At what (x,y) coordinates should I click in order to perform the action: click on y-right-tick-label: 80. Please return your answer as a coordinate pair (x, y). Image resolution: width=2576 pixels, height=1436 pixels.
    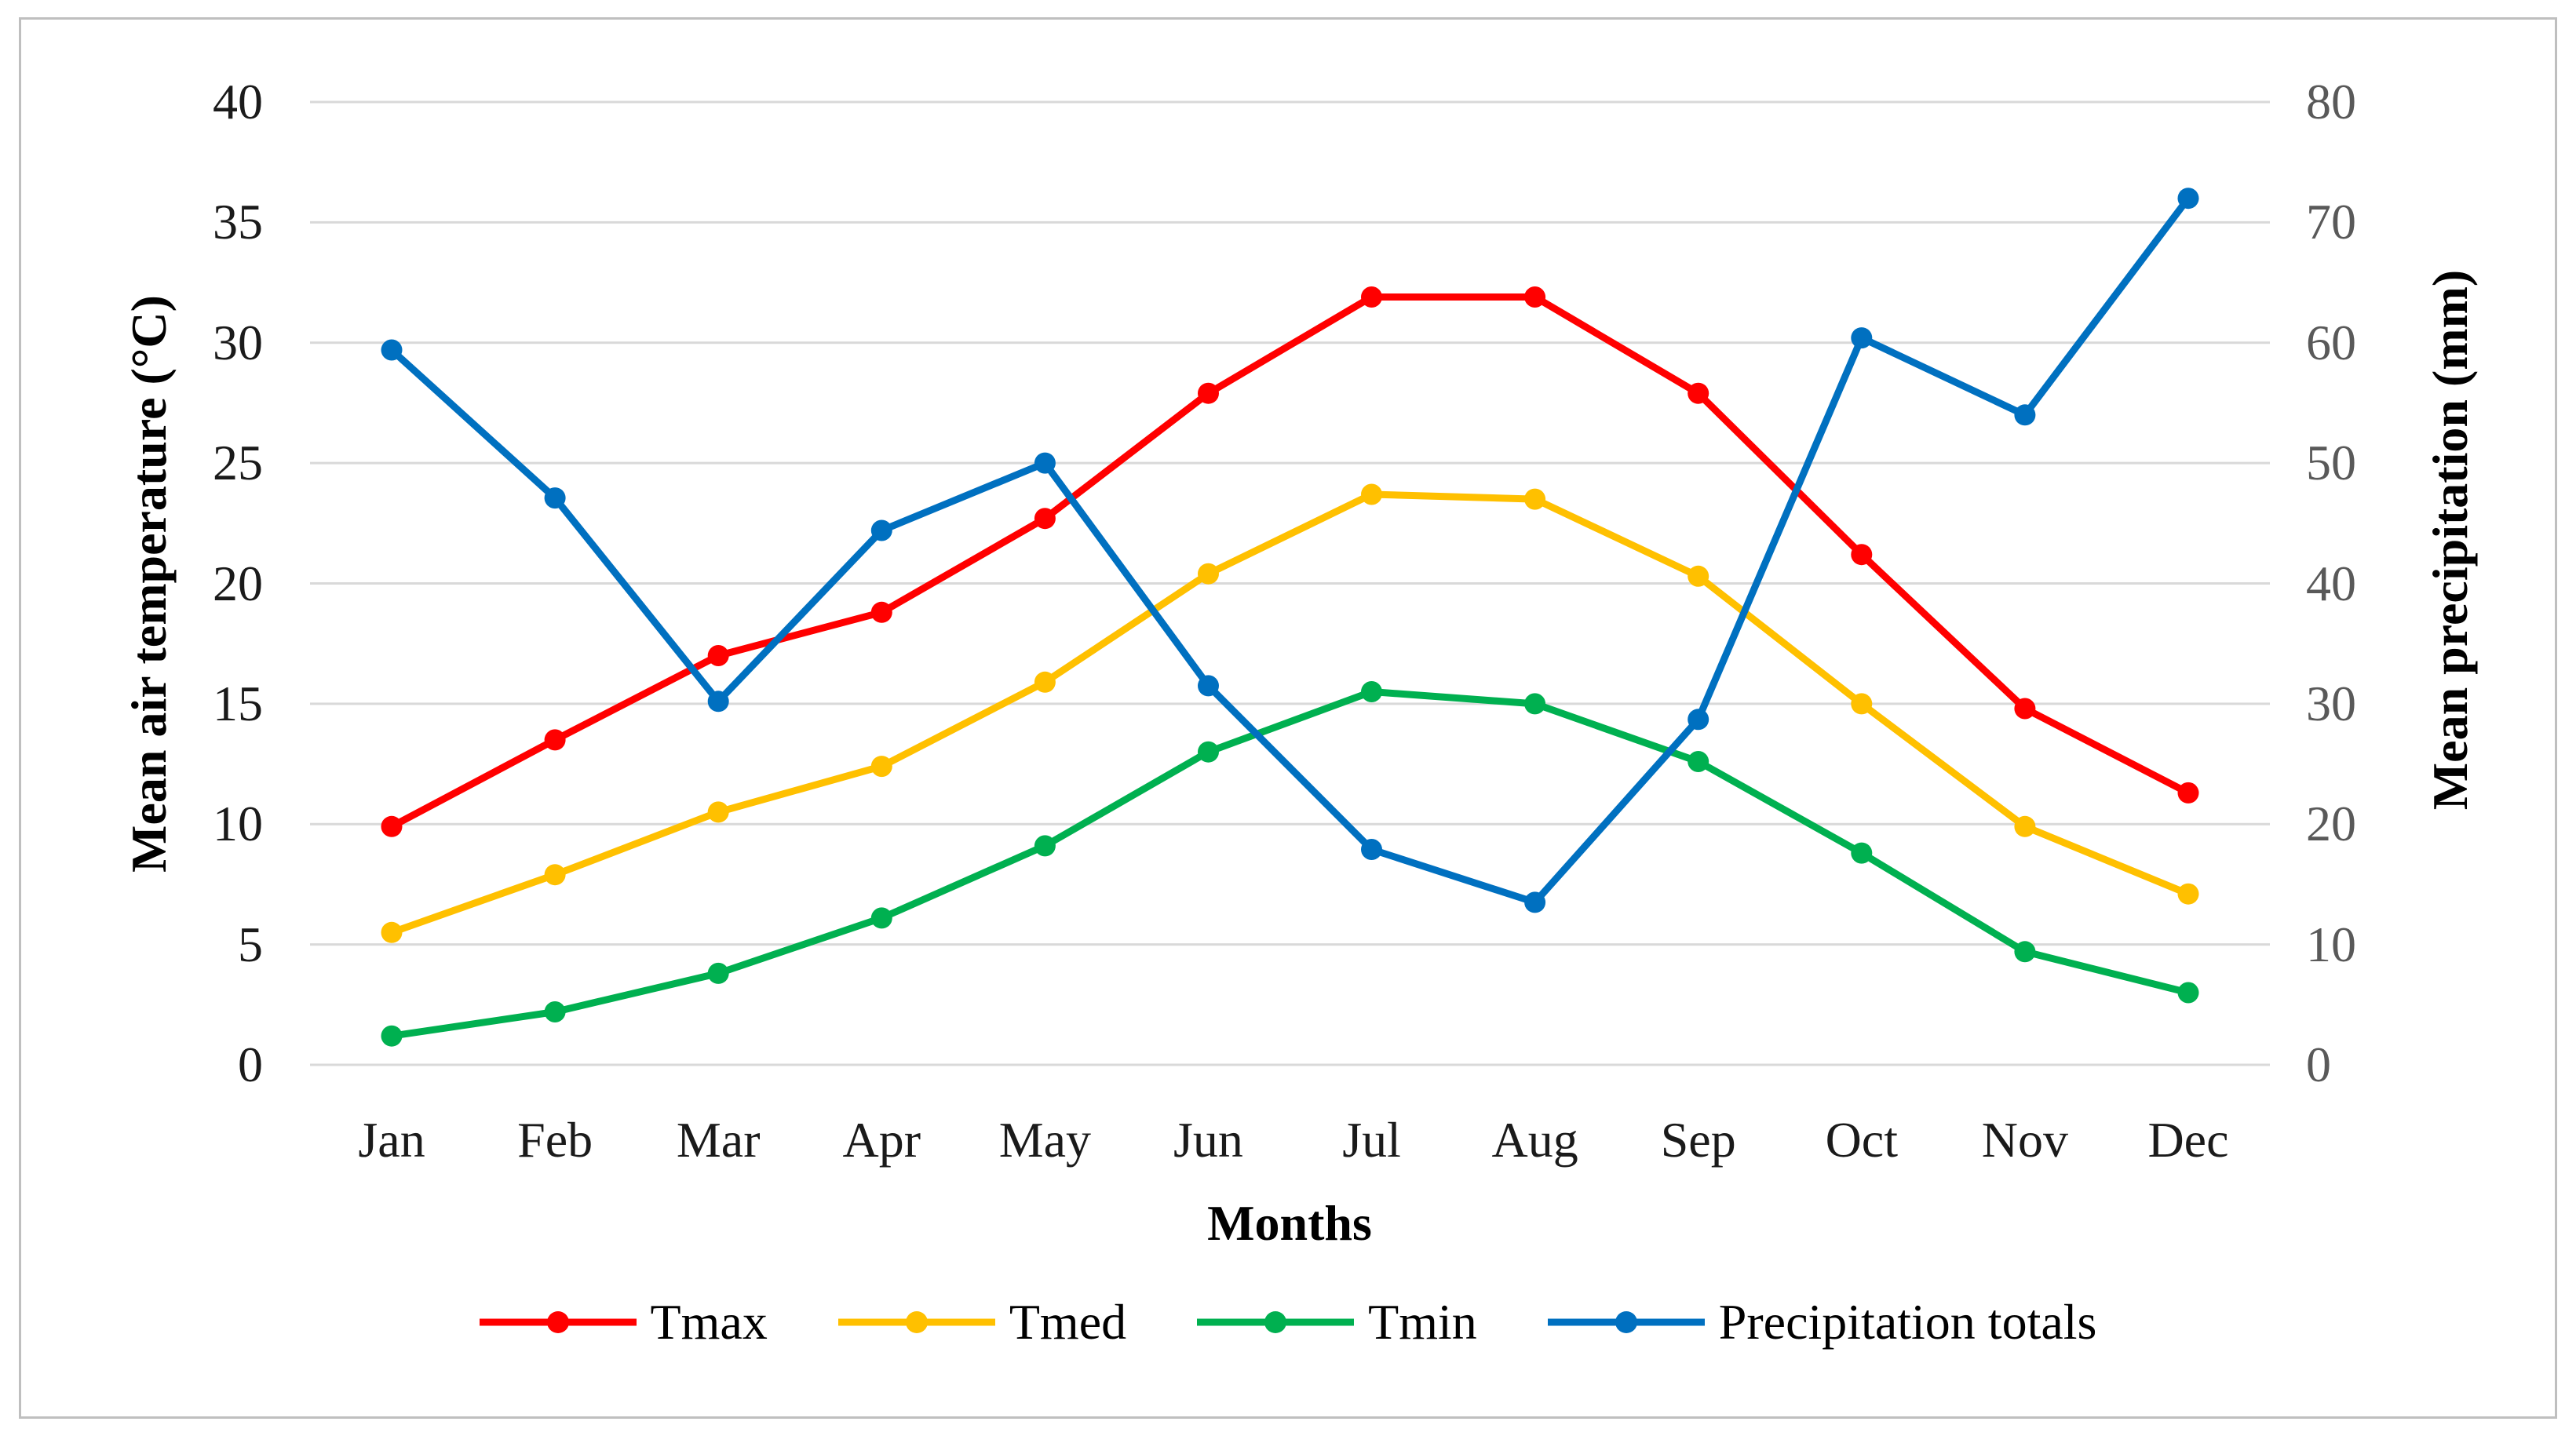
    Looking at the image, I should click on (2331, 102).